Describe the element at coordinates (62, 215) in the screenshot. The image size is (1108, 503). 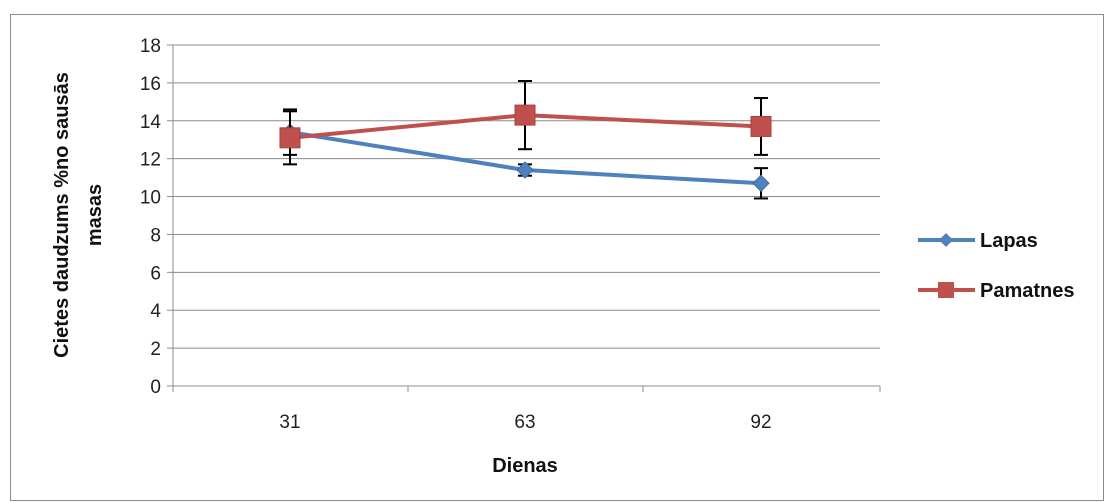
I see `y-axis-title-line-1: Cietes daudzums %no sausās` at that location.